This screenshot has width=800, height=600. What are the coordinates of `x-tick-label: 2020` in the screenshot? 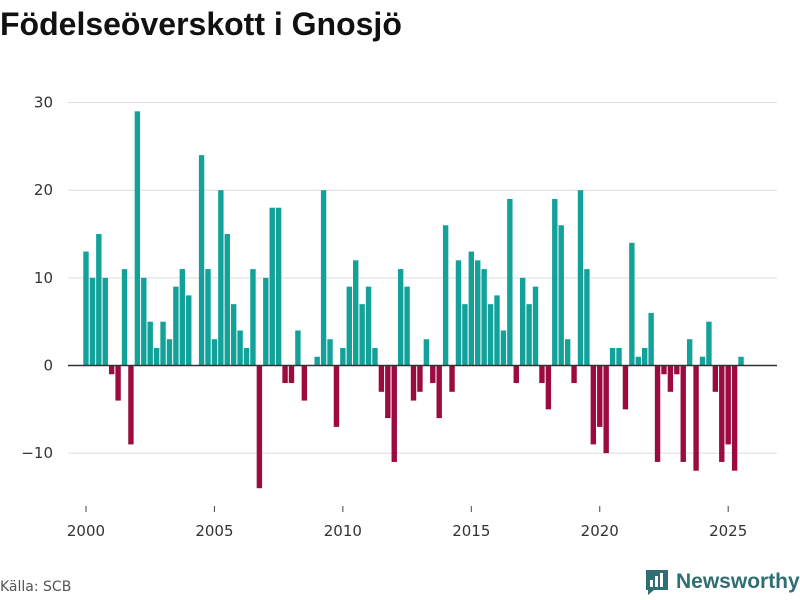 It's located at (600, 531).